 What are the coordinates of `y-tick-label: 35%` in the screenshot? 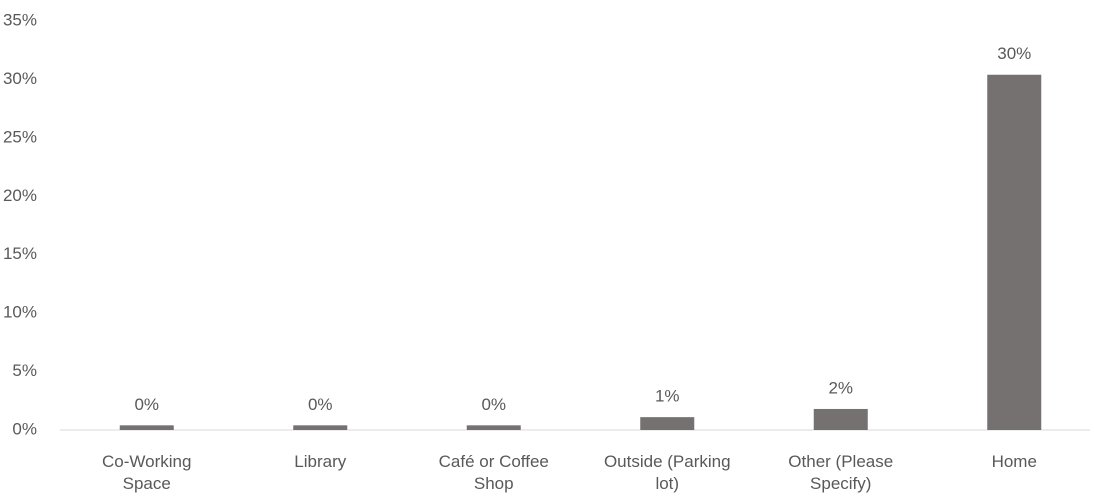 It's located at (20, 19).